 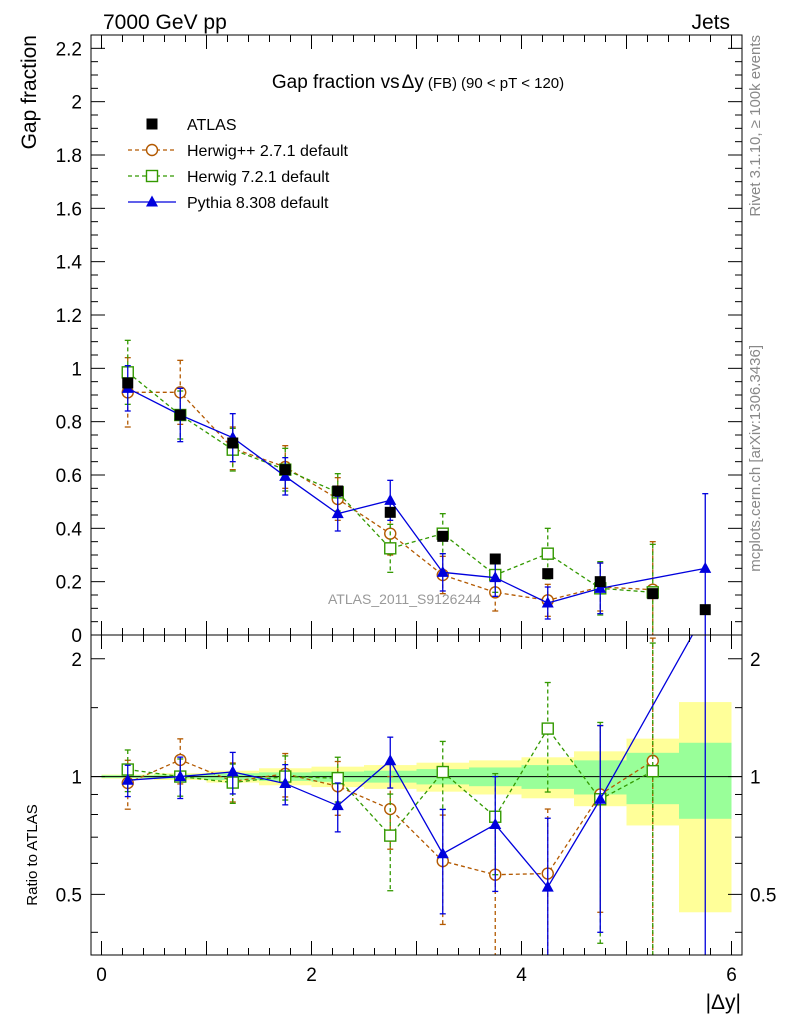 I want to click on chart-title: Gap fraction vs Δy (FB) (90 < pT < 120), so click(x=418, y=82).